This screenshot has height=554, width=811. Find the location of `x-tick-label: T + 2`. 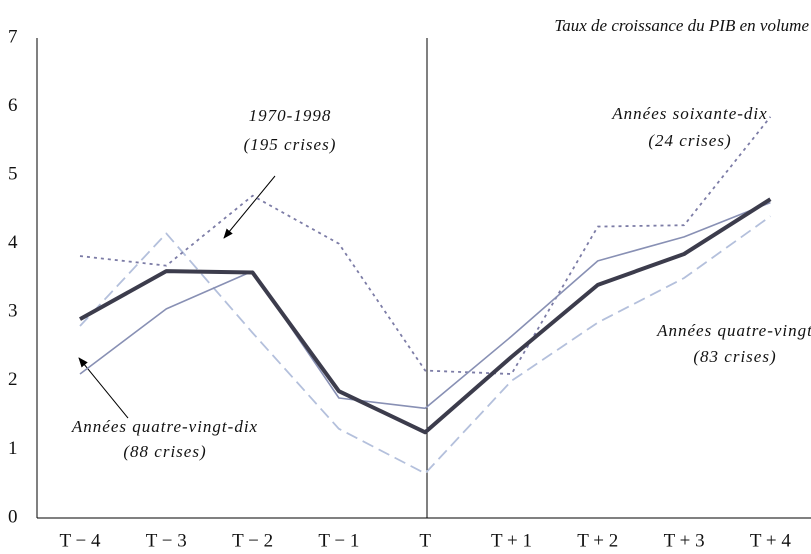

x-tick-label: T + 2 is located at coordinates (597, 540).